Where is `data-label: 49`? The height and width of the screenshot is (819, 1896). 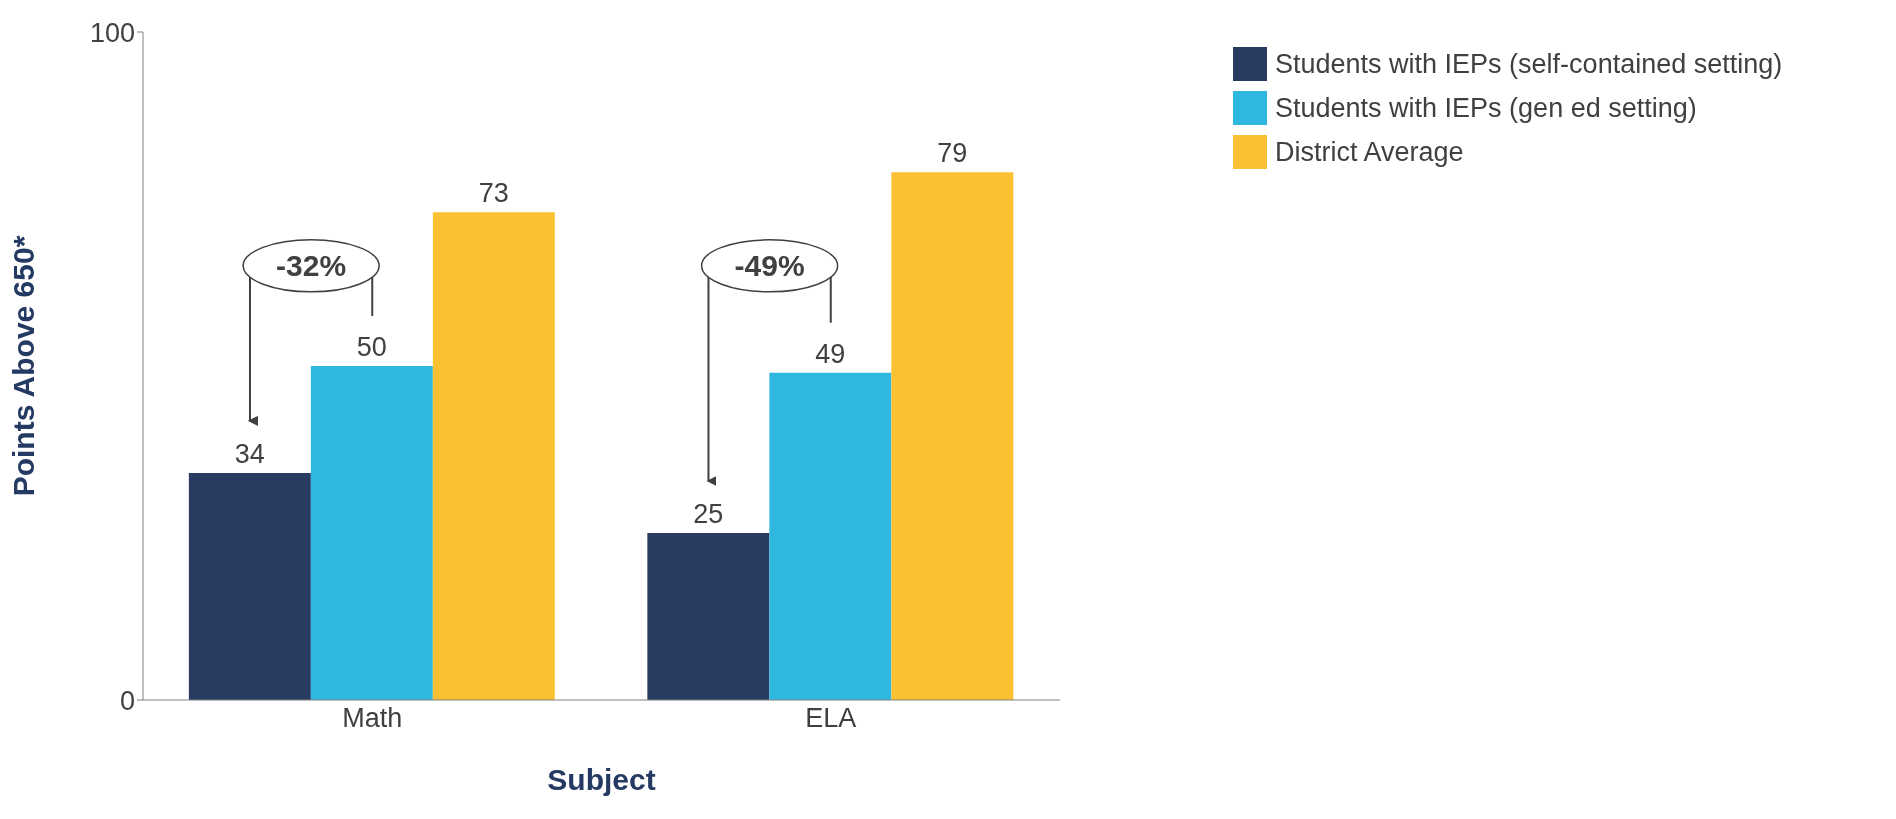 data-label: 49 is located at coordinates (830, 353).